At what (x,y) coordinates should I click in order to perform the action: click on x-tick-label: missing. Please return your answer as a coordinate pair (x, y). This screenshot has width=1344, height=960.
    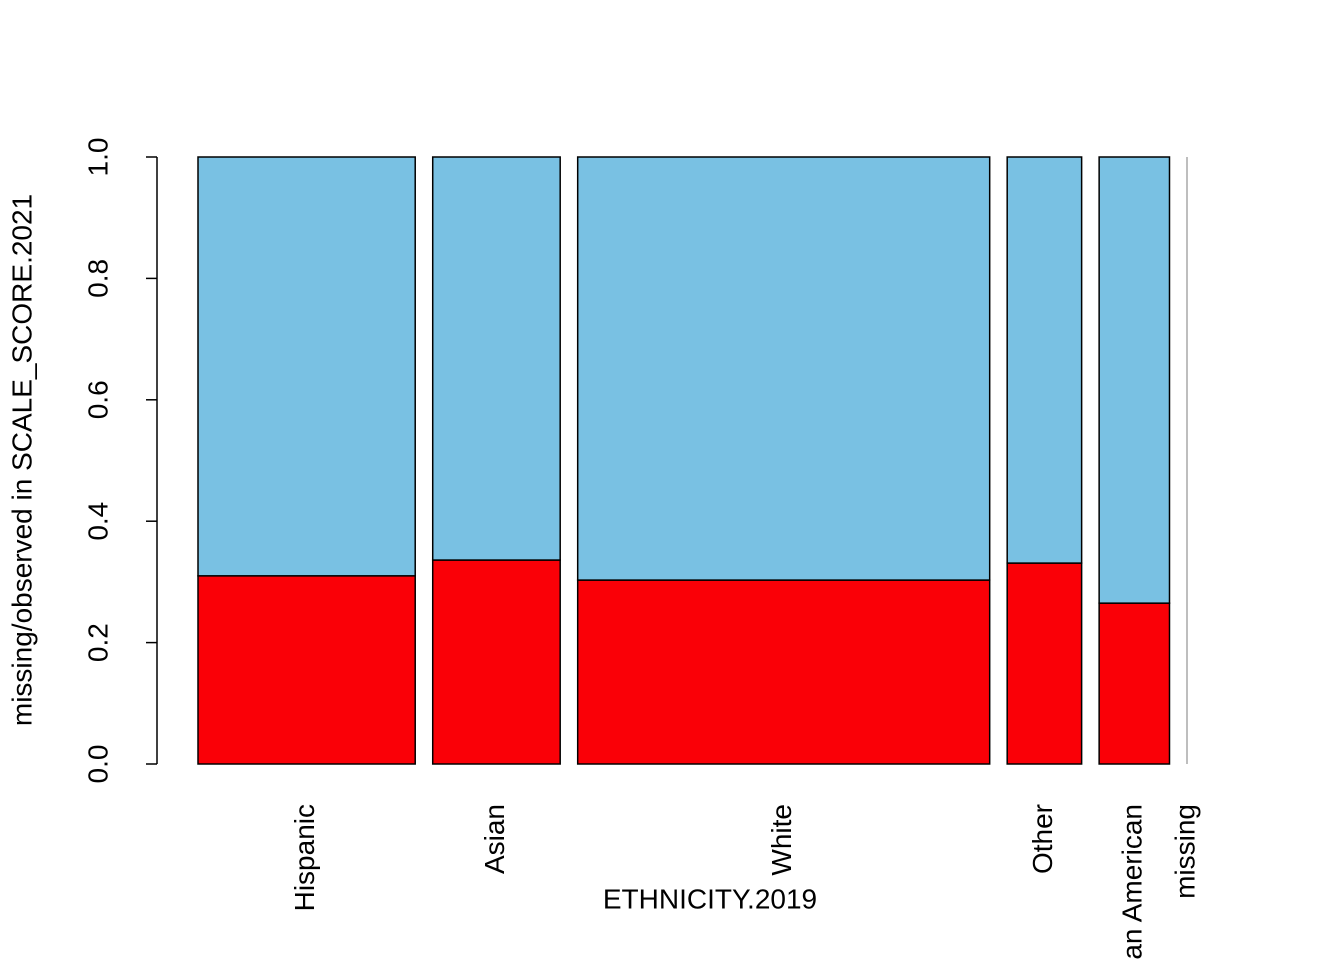
    Looking at the image, I should click on (1184, 851).